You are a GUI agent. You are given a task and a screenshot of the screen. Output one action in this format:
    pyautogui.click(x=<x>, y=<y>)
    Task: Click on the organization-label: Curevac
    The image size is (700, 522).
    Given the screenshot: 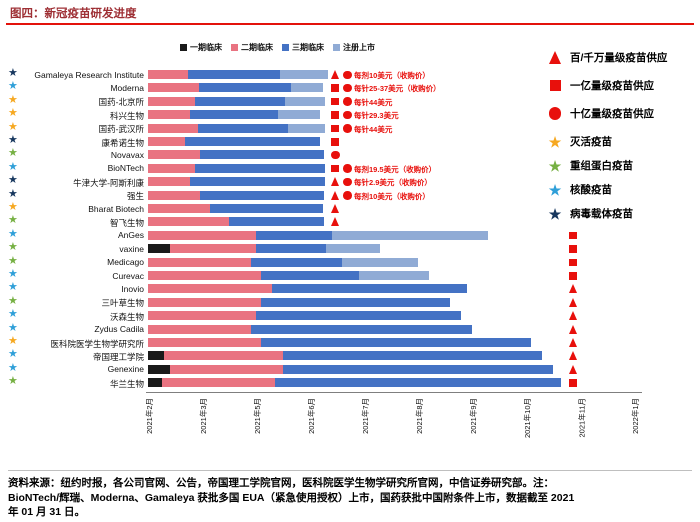 What is the action you would take?
    pyautogui.click(x=128, y=275)
    